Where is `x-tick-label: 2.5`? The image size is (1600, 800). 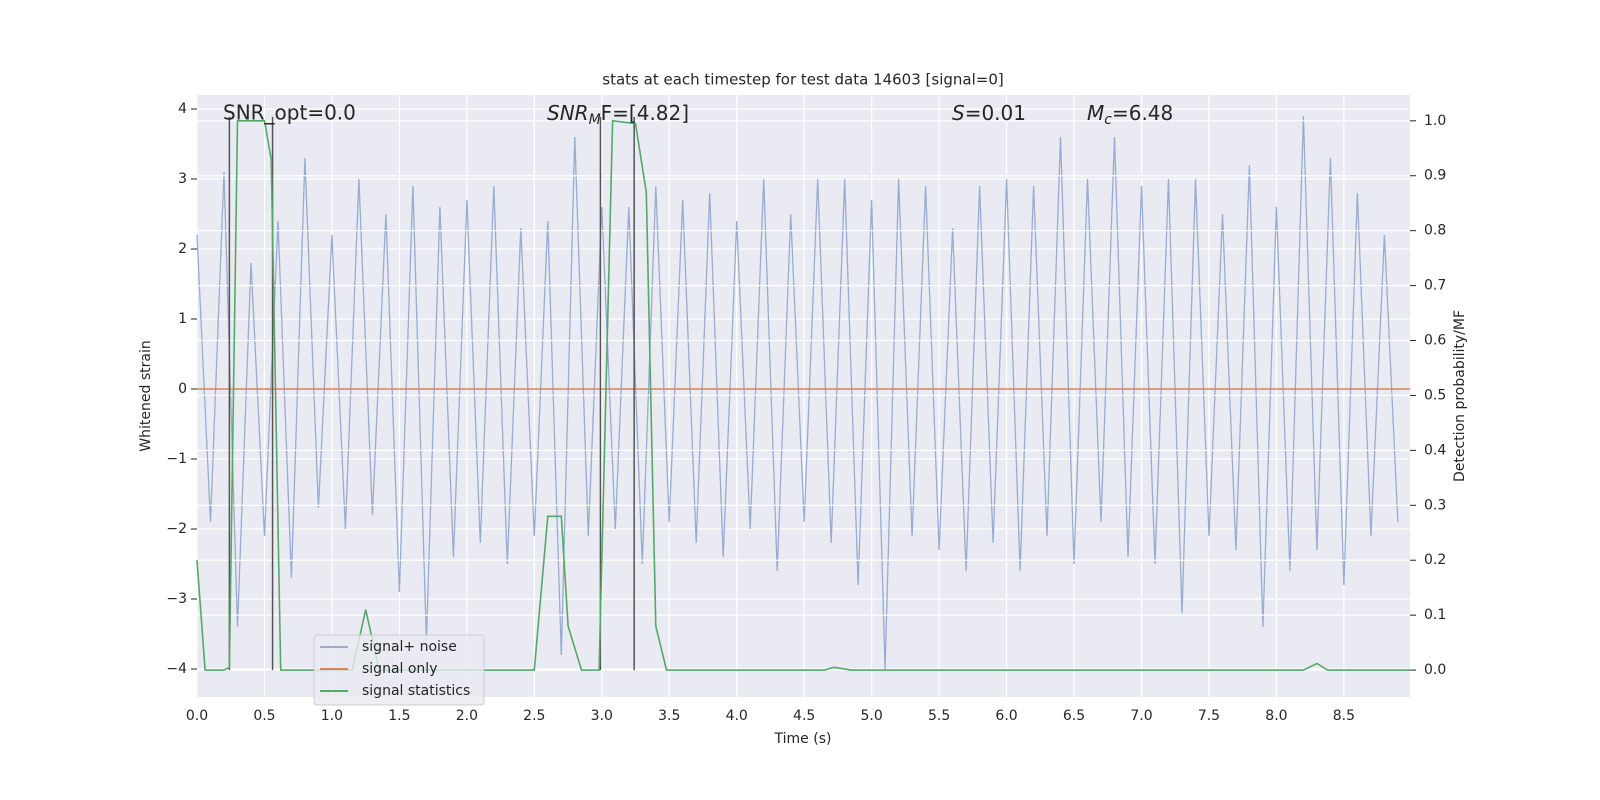 x-tick-label: 2.5 is located at coordinates (534, 716).